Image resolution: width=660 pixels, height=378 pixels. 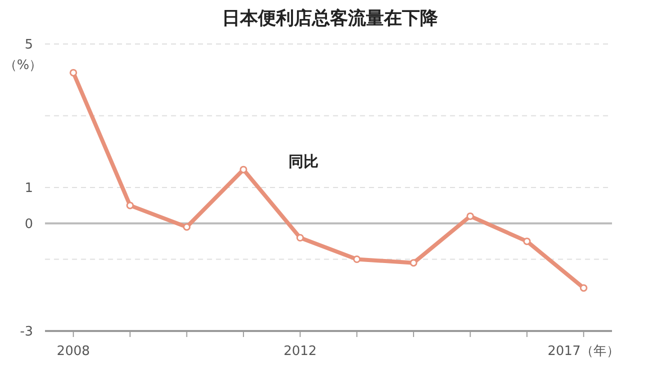 What do you see at coordinates (300, 351) in the screenshot?
I see `x-tick-label: 2012` at bounding box center [300, 351].